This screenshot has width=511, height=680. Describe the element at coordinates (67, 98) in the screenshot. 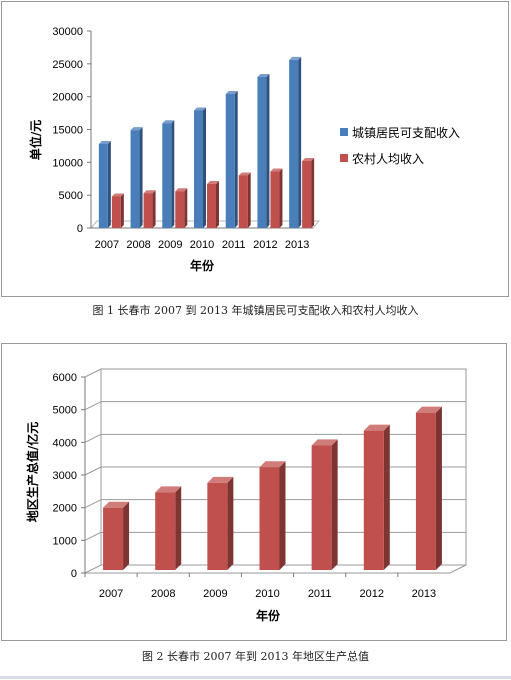

I see `y-tick-label: 20000` at that location.